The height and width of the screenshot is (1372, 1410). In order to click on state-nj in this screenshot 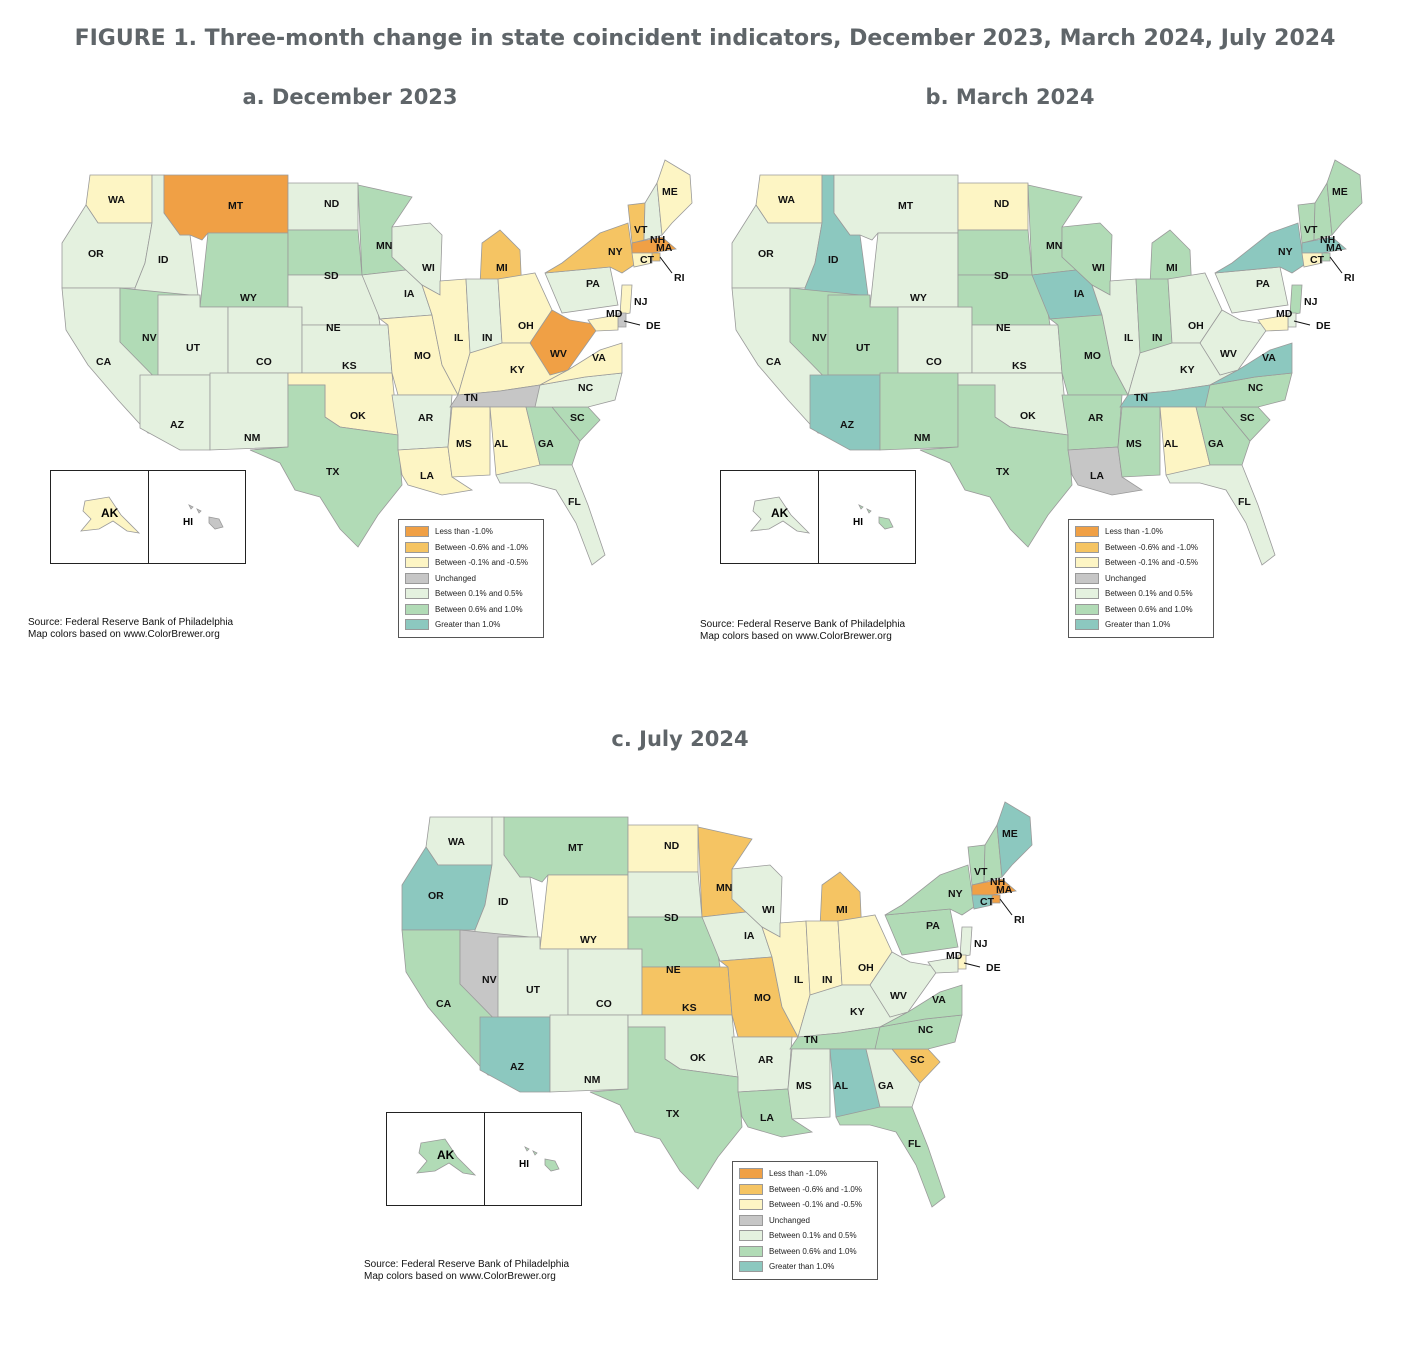, I will do `click(1296, 300)`.